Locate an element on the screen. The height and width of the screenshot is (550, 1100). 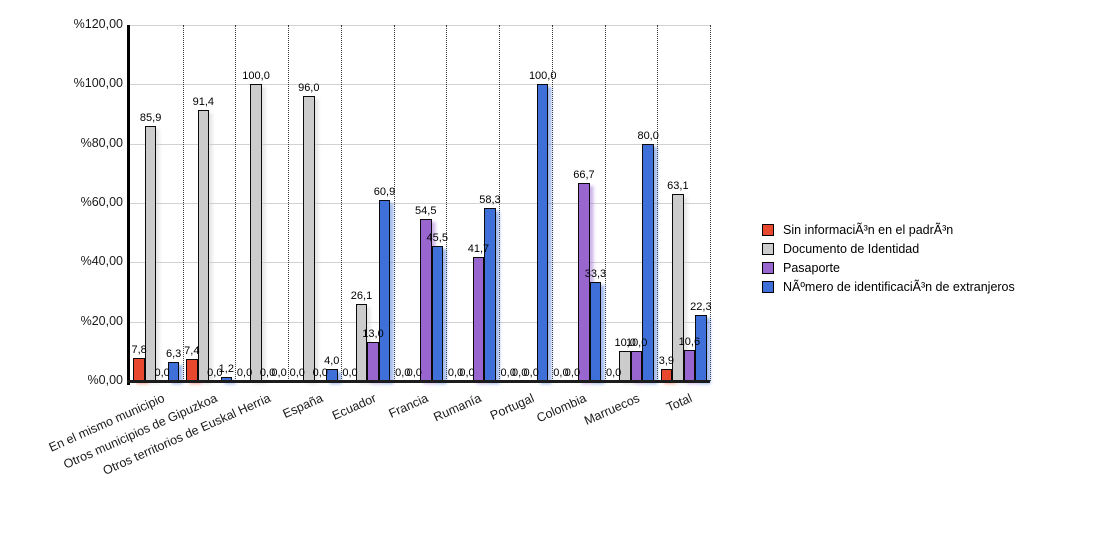
bar-value-label: 1,2 is located at coordinates (226, 369).